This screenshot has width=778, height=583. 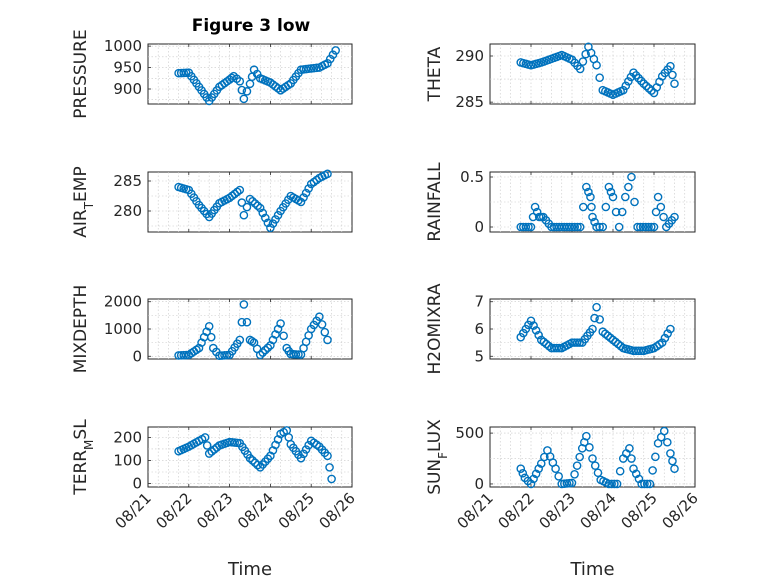 What do you see at coordinates (127, 460) in the screenshot?
I see `y-tick-label: 100` at bounding box center [127, 460].